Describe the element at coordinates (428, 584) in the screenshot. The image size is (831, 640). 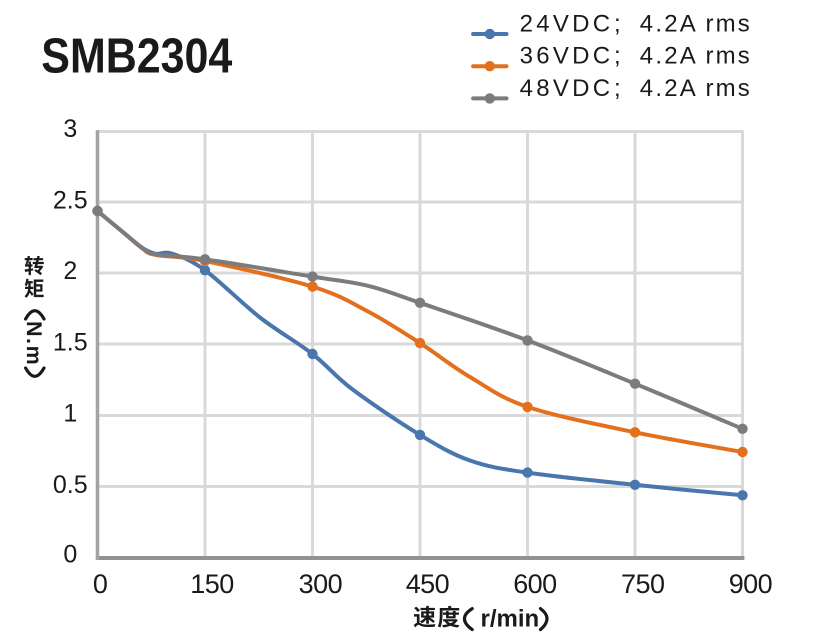
I see `svg-text: 450` at that location.